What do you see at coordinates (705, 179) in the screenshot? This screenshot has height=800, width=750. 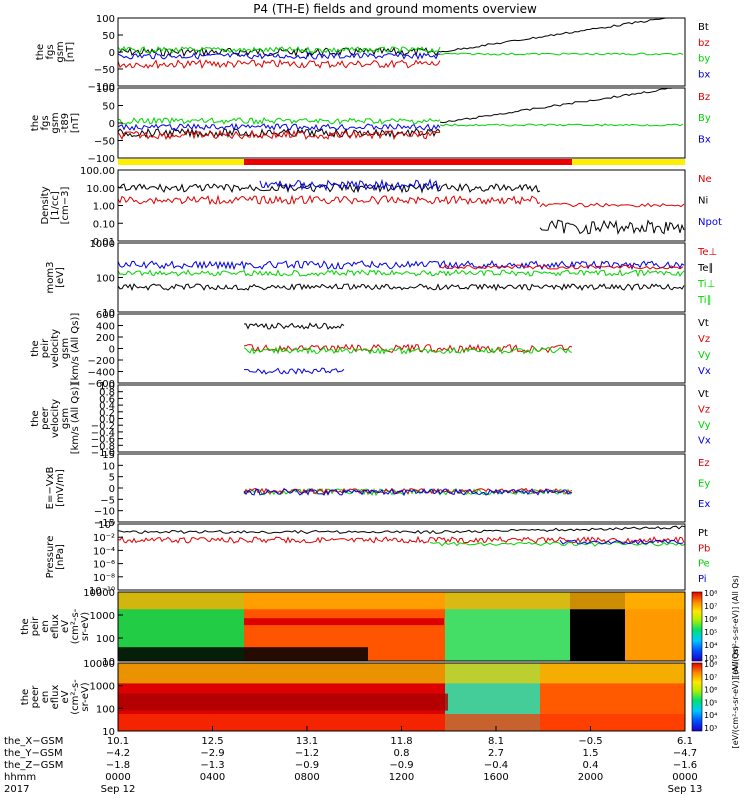 I see `legend-entry: Ne` at bounding box center [705, 179].